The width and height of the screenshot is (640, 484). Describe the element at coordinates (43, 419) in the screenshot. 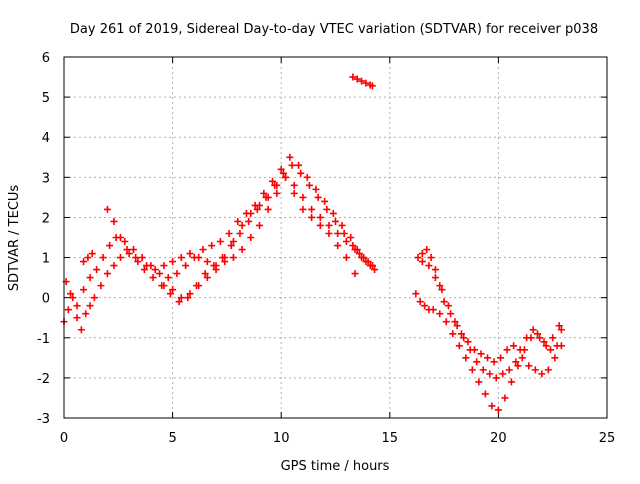

I see `y-tick-label: -3` at that location.